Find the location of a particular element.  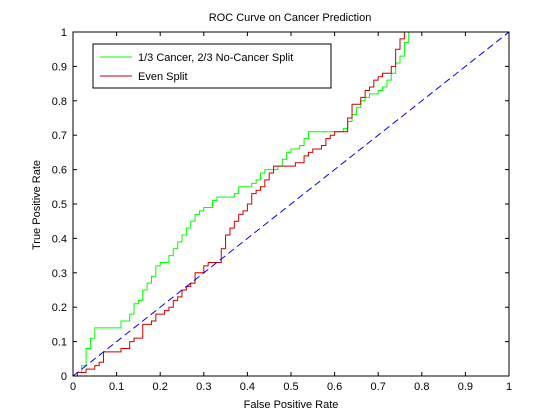

x-tick-label: 0.3 is located at coordinates (203, 387).